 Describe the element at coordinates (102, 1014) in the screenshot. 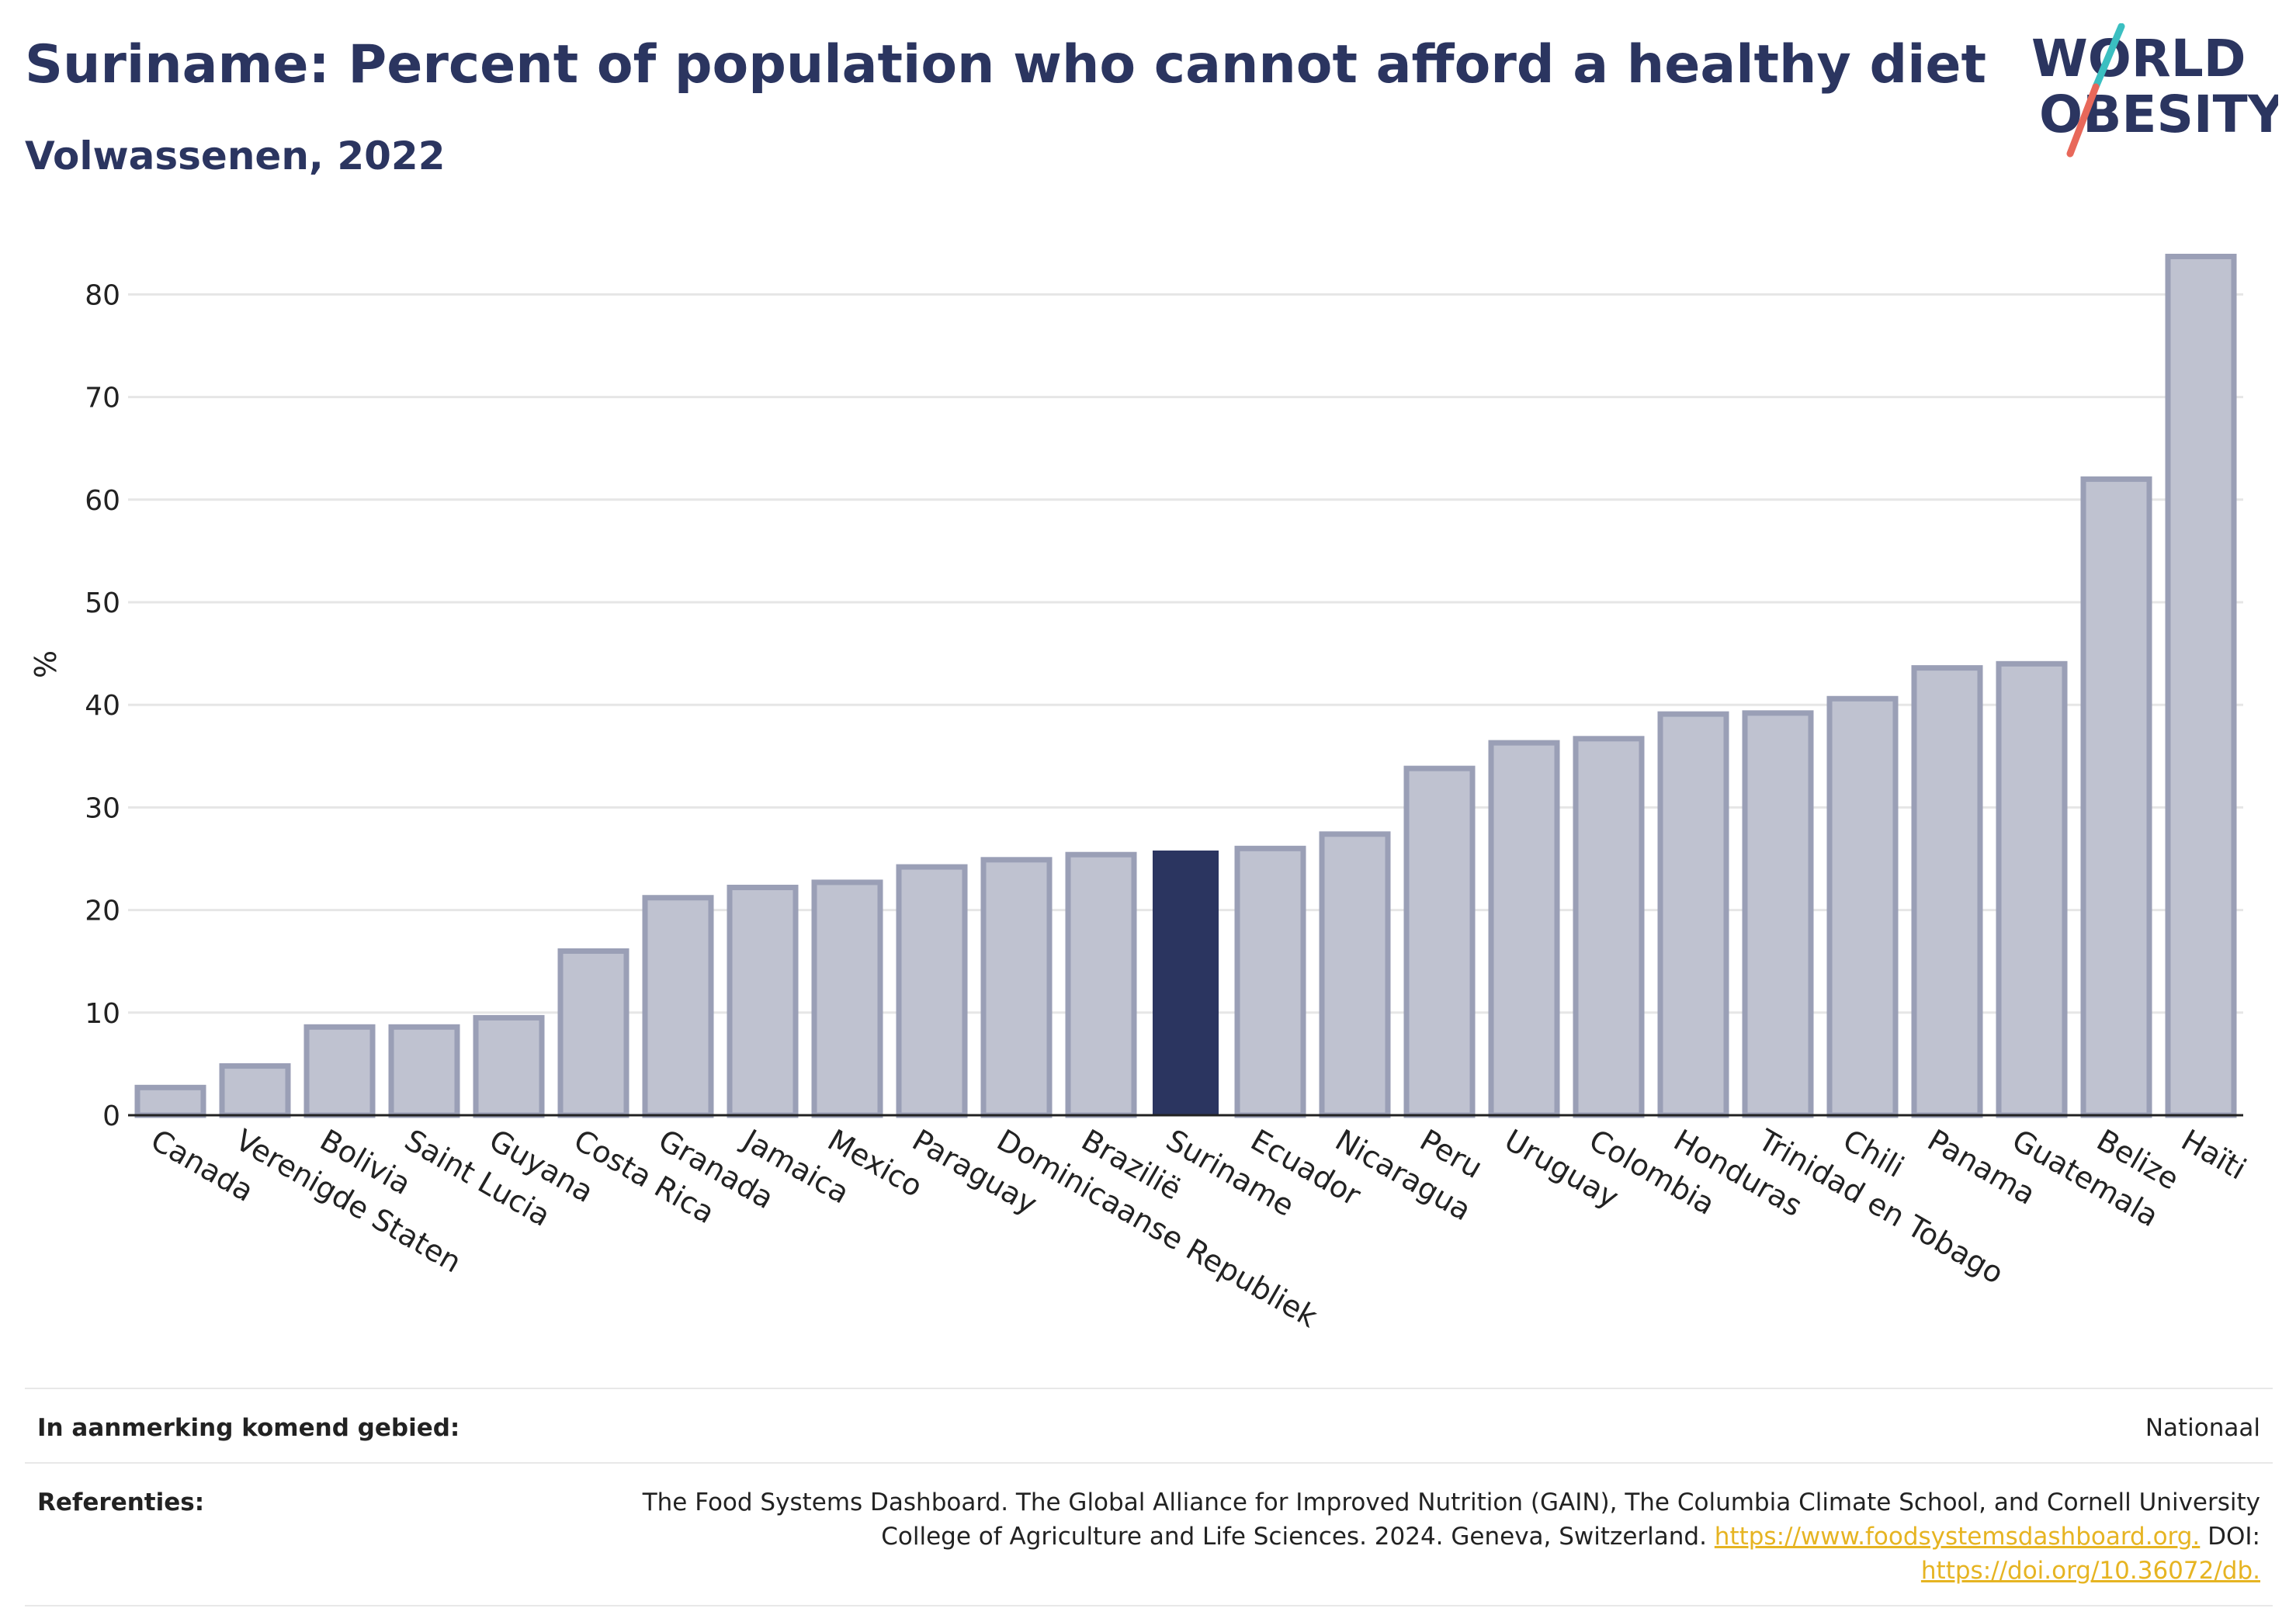

I see `y-tick-label: 10` at that location.